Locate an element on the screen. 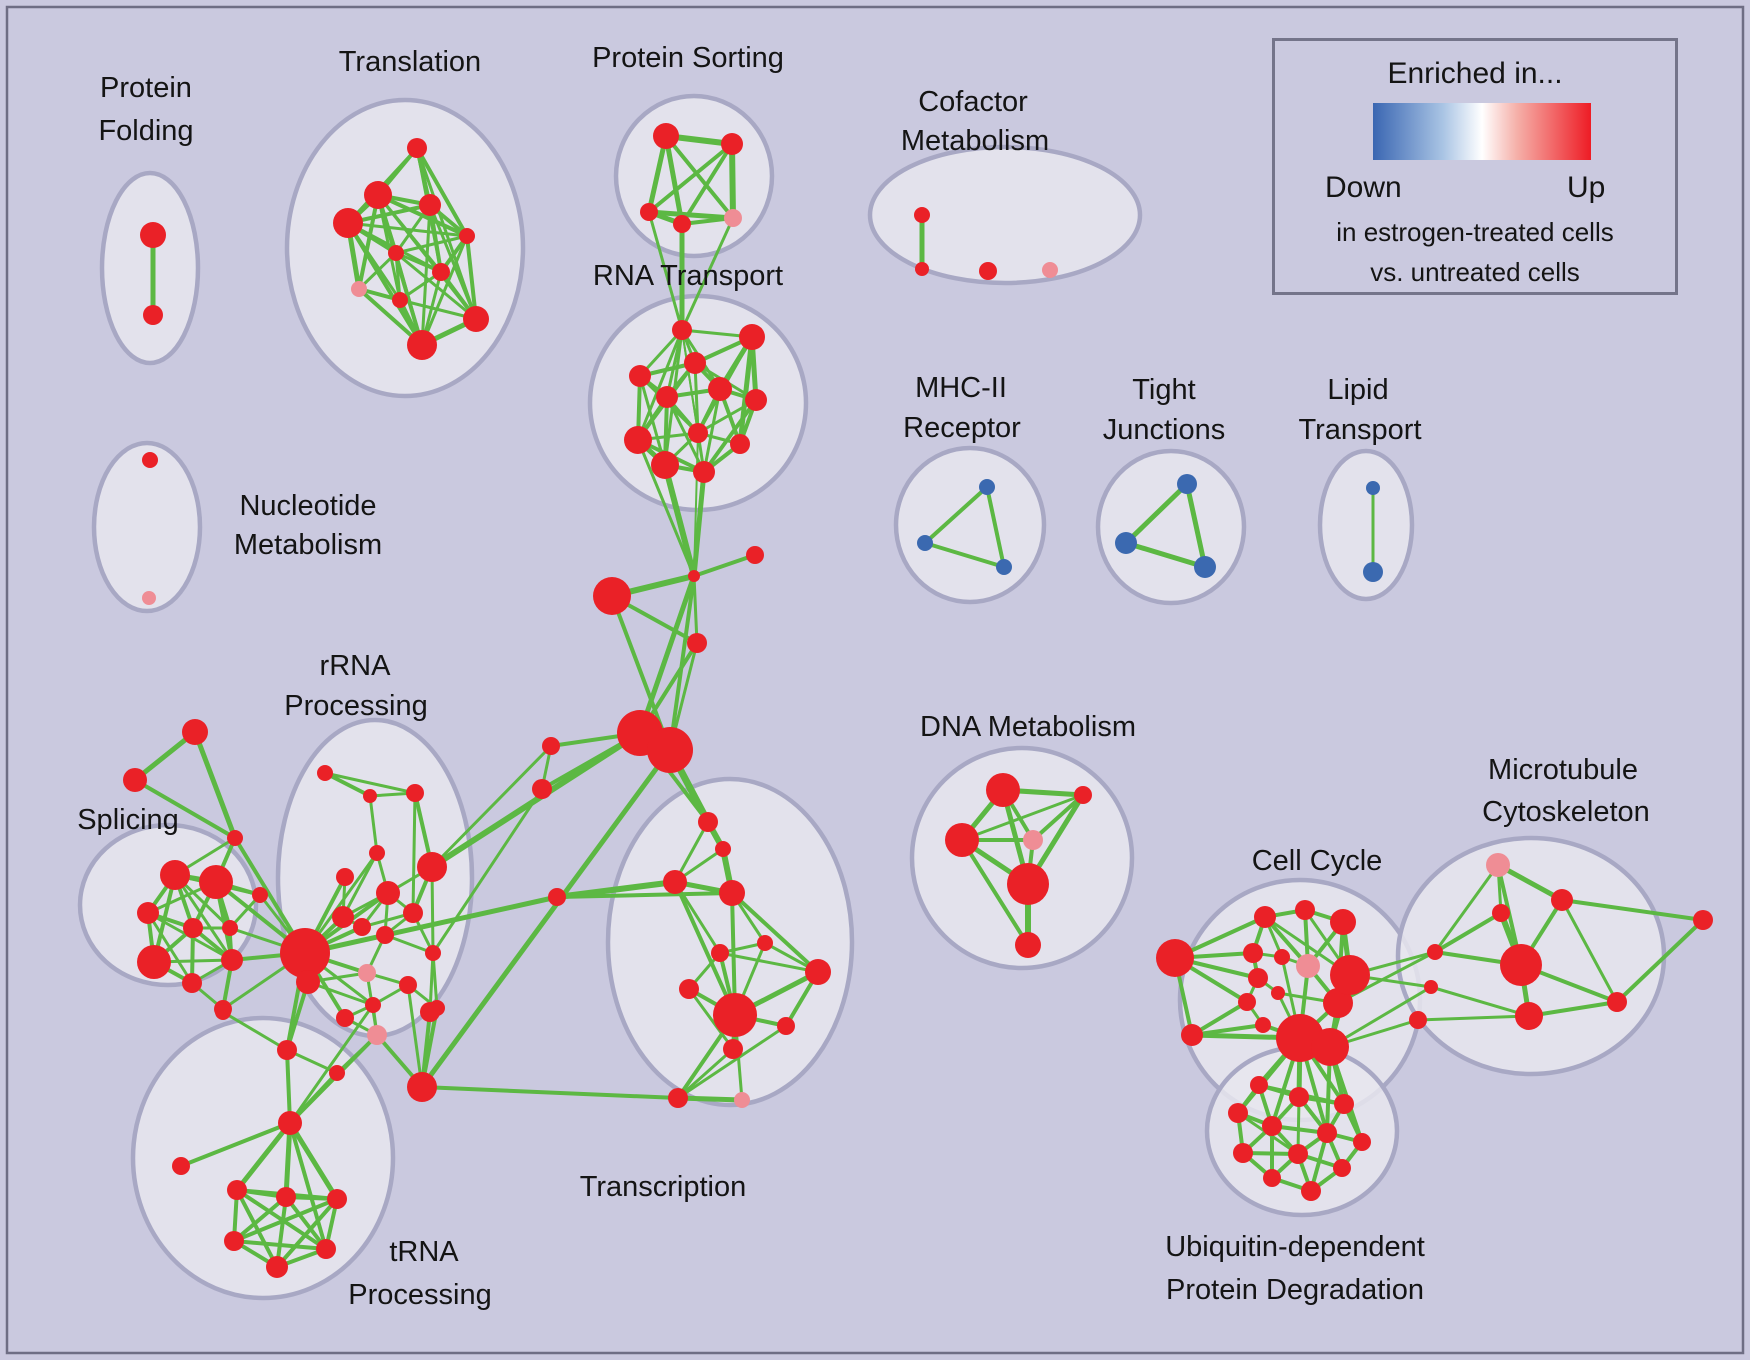  tr-cluster-ellipse is located at coordinates (405, 248).